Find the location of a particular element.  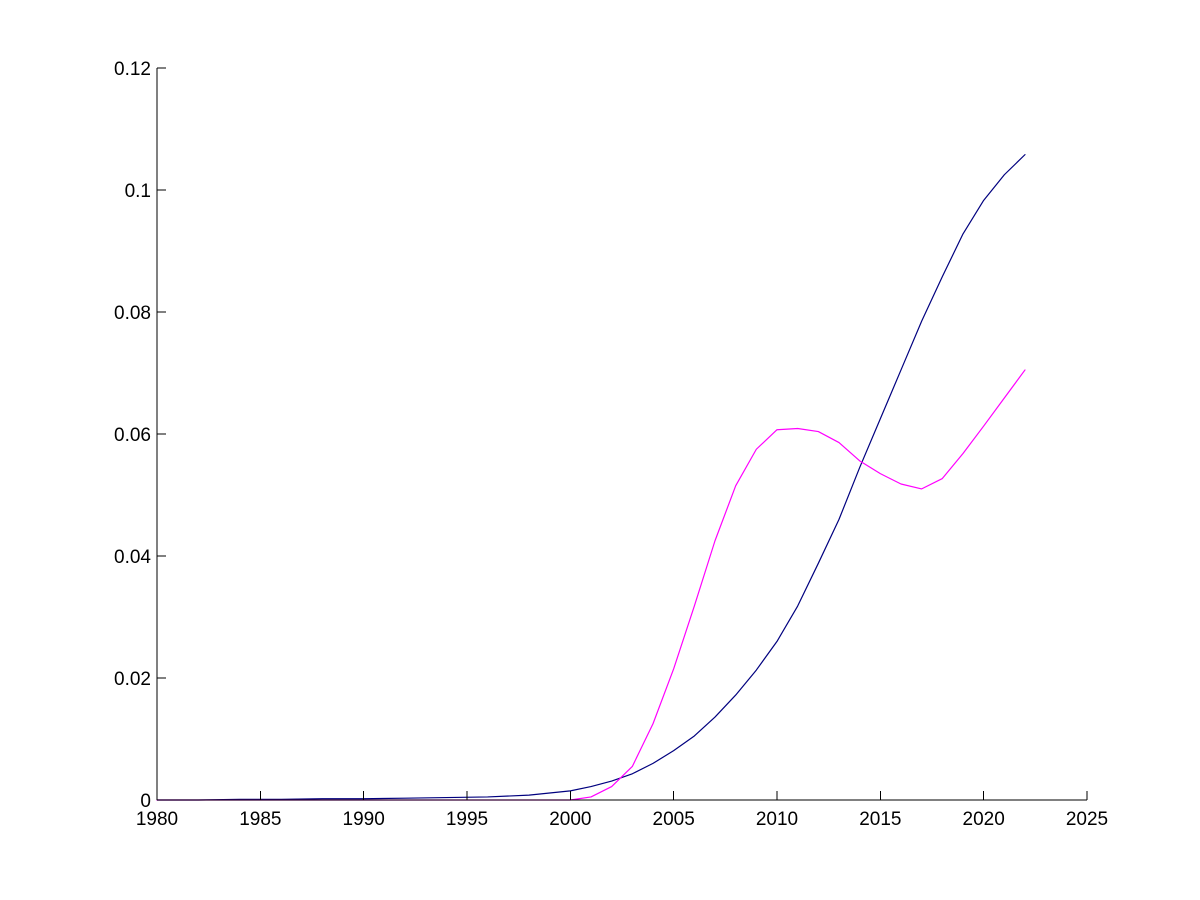

y-tick-label: 0.04 is located at coordinates (132, 557).